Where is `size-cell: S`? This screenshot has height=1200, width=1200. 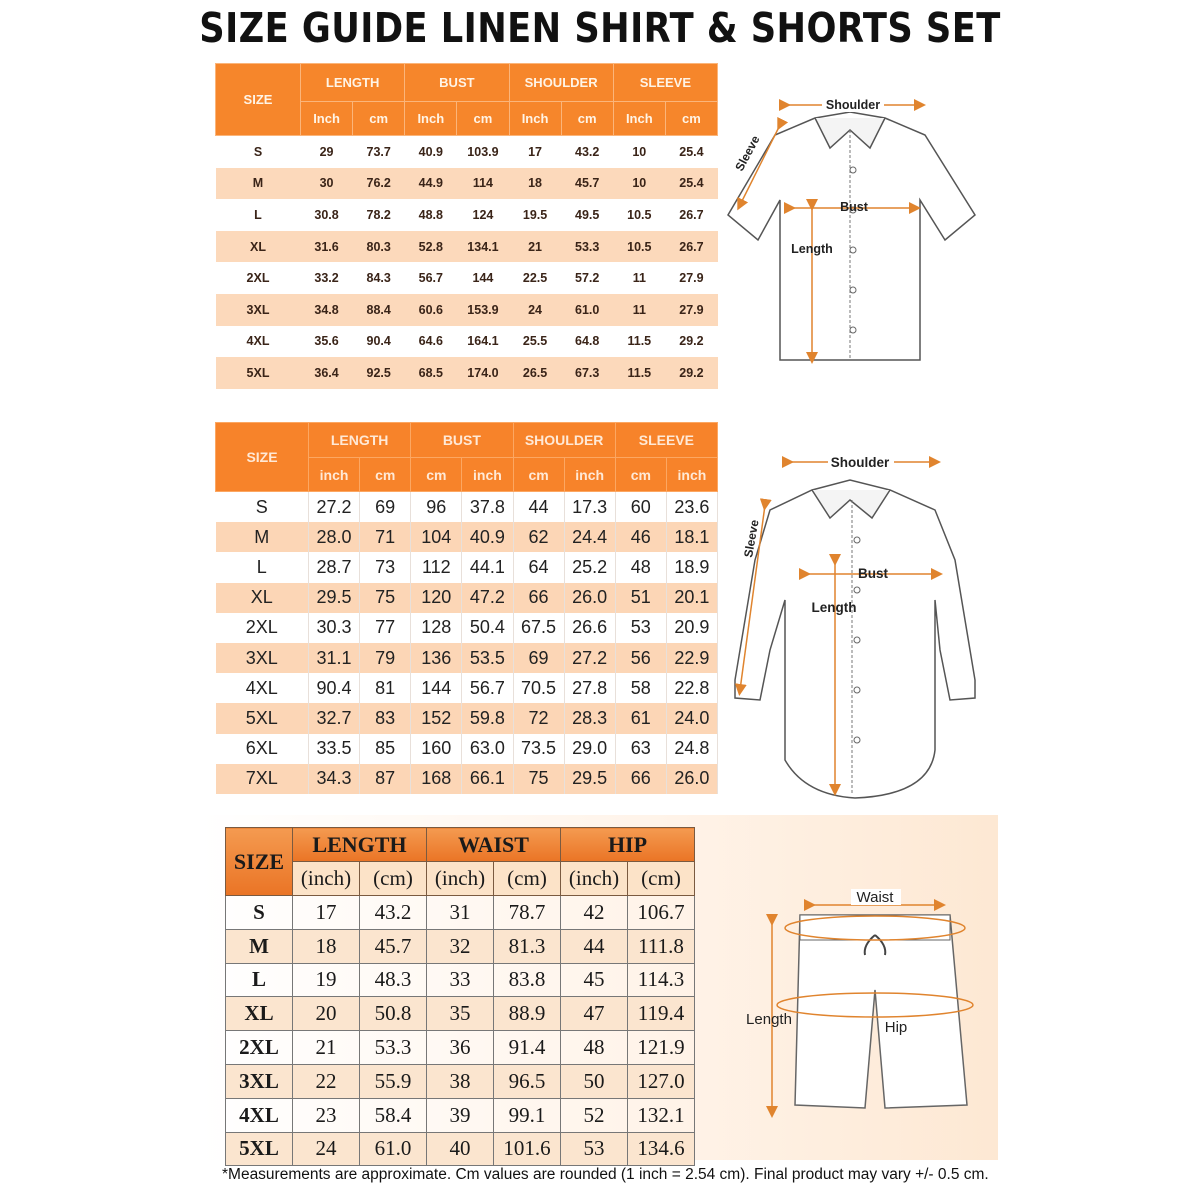 size-cell: S is located at coordinates (262, 507).